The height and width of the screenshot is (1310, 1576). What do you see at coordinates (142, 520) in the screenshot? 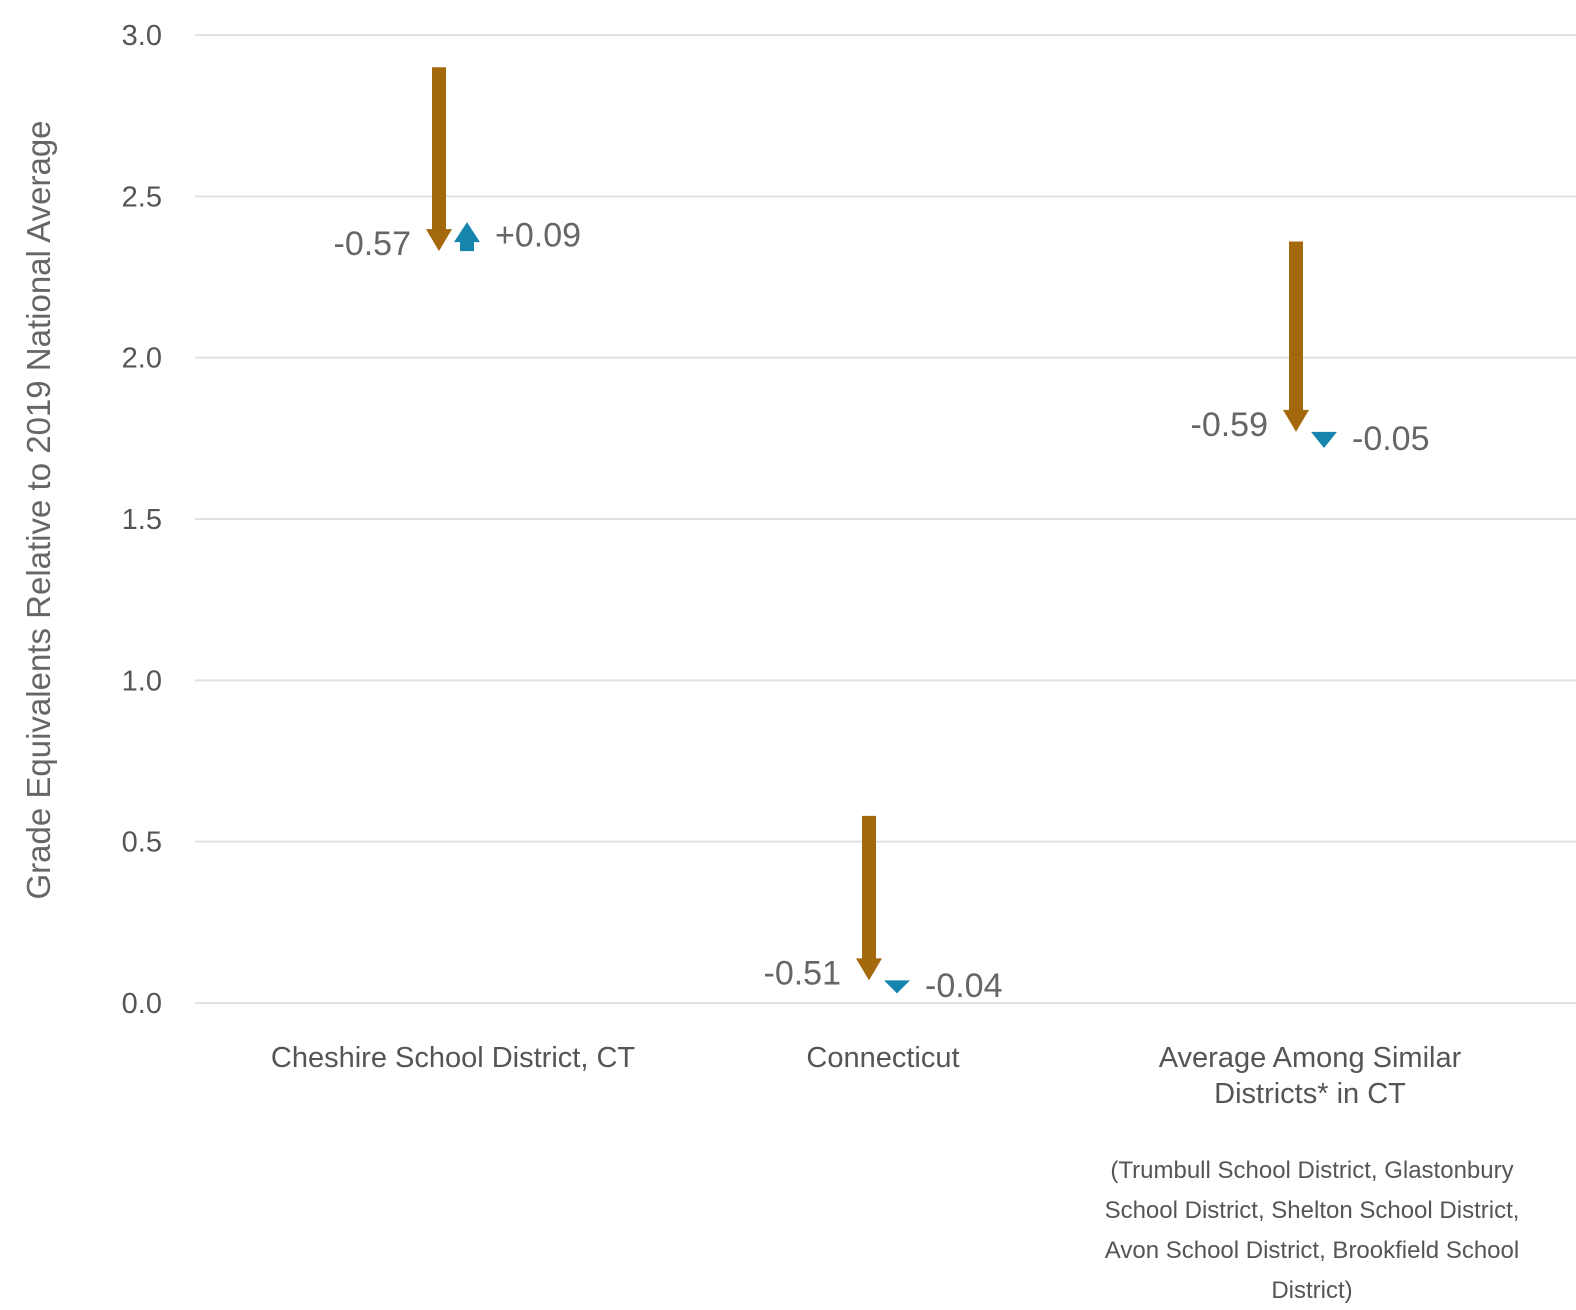
I see `y-tick-label: 1.5` at bounding box center [142, 520].